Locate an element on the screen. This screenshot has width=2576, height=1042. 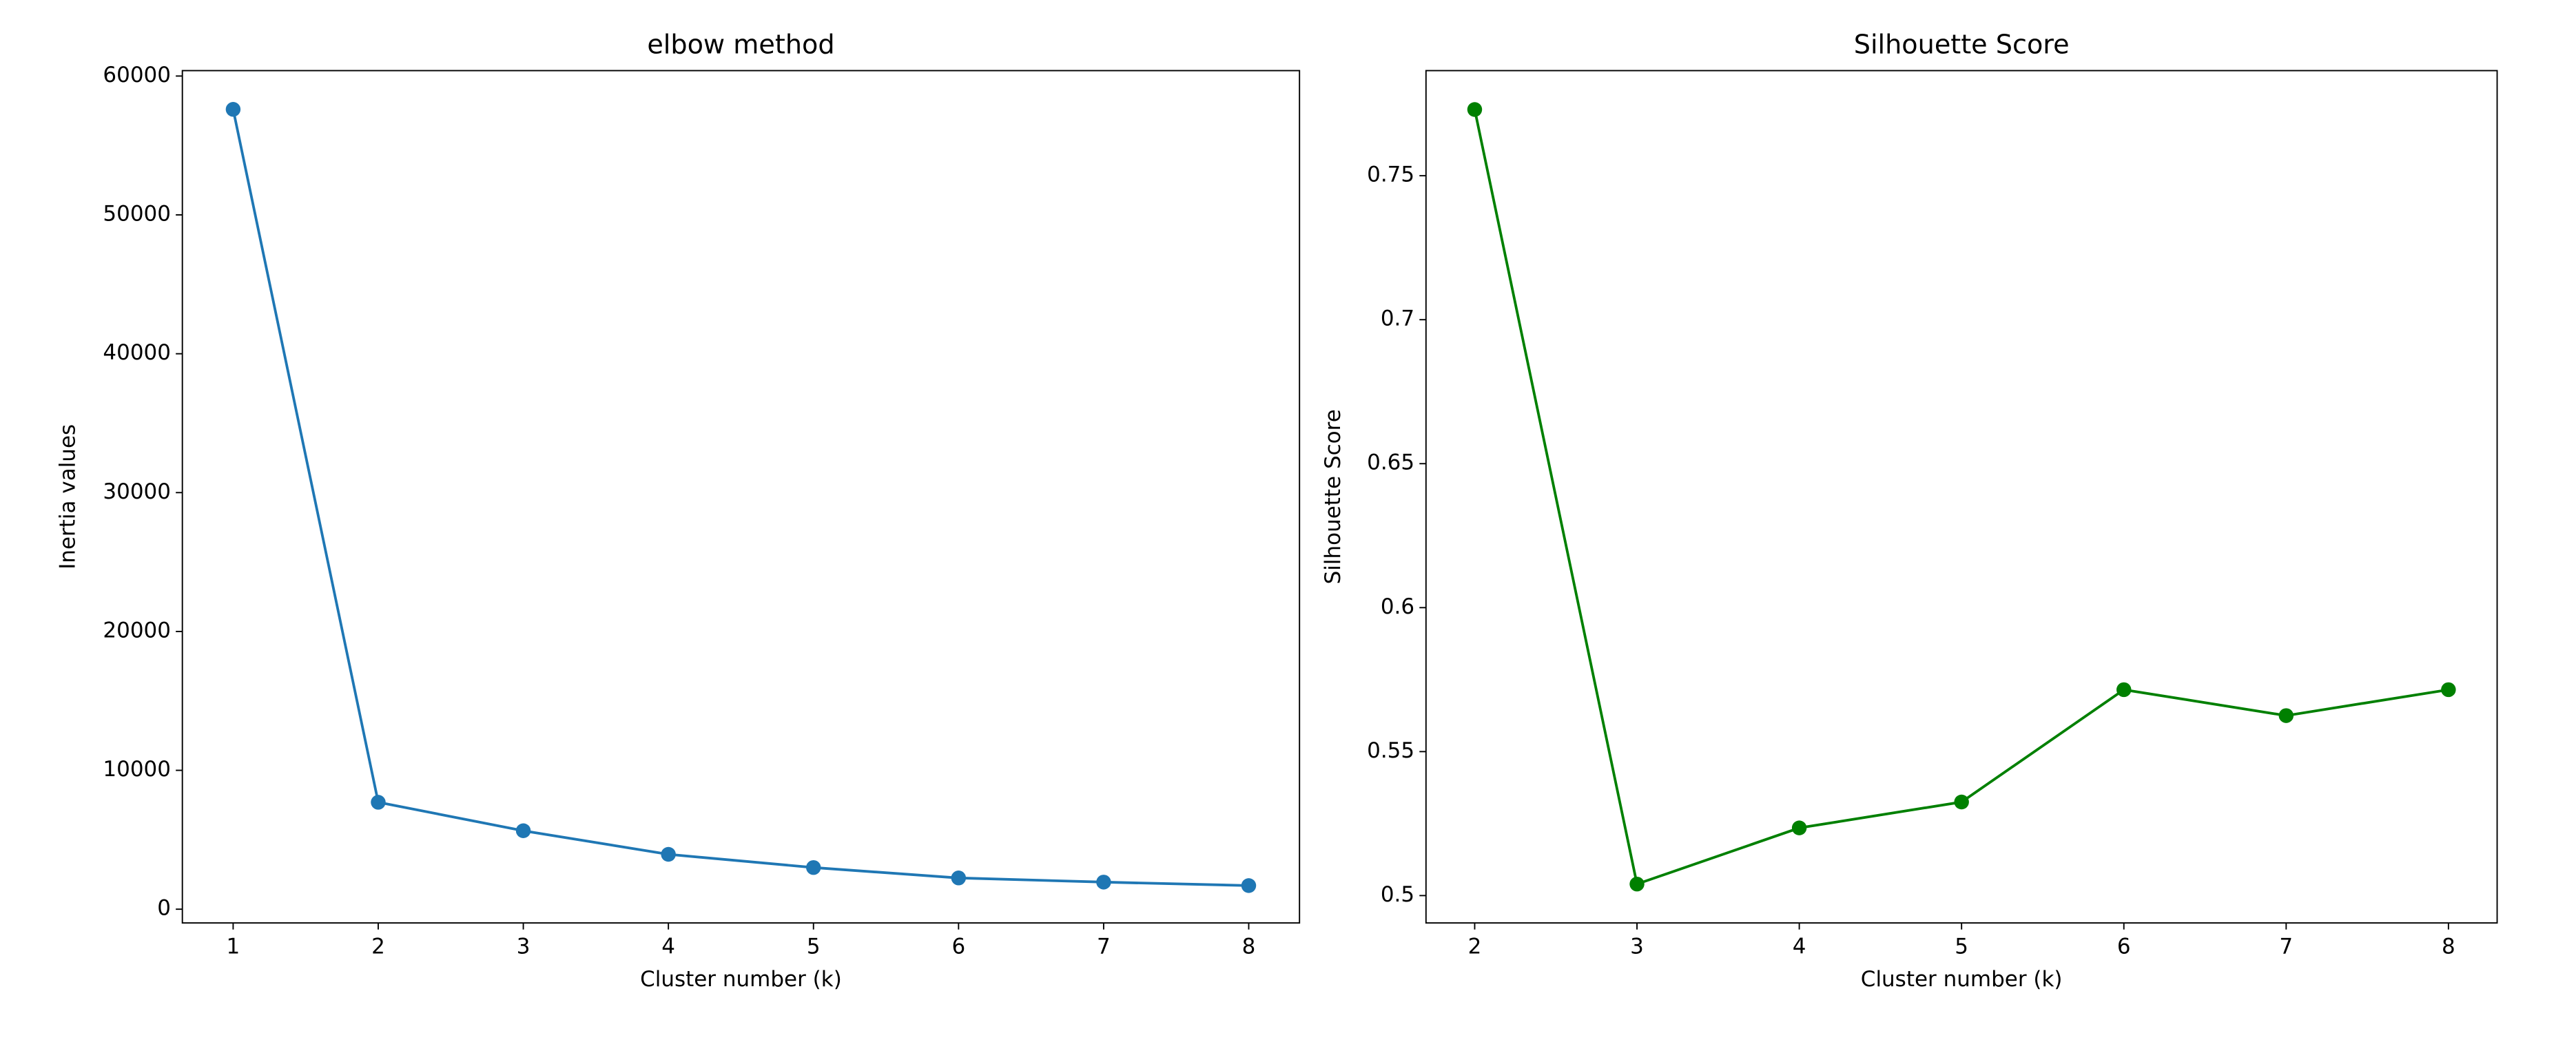
y-tick-label: 0.7 is located at coordinates (1397, 318).